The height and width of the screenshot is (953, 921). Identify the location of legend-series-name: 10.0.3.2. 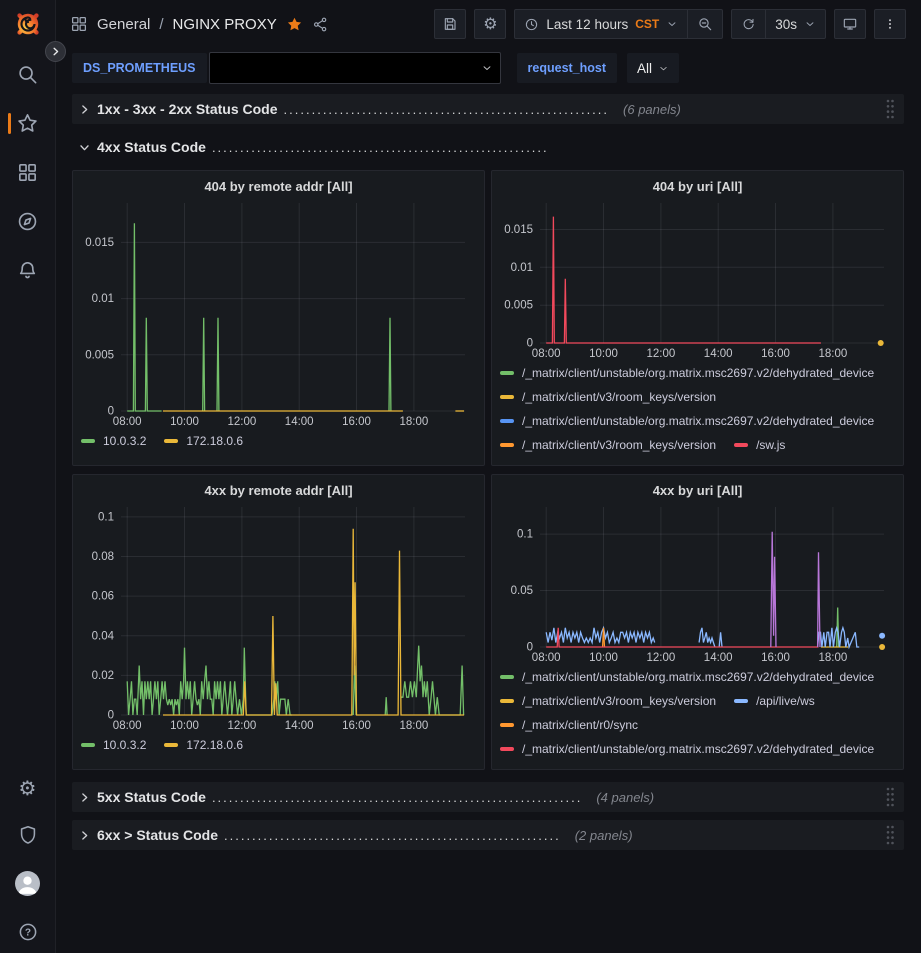
(125, 745).